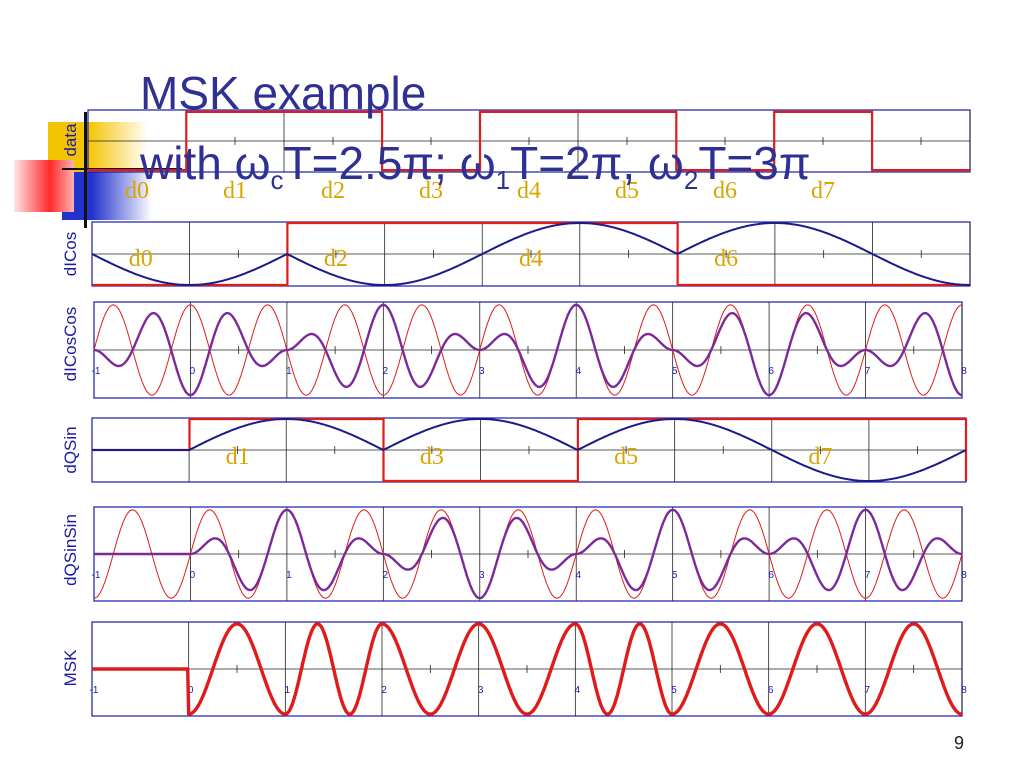  I want to click on dqsin-bit-label: d5, so click(626, 457).